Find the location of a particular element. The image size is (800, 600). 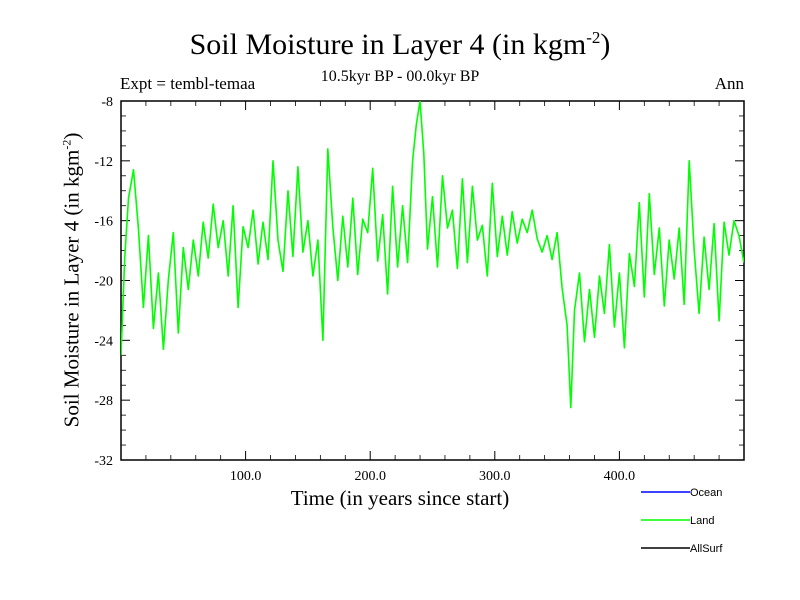

y-tick-label: -12 is located at coordinates (103, 162).